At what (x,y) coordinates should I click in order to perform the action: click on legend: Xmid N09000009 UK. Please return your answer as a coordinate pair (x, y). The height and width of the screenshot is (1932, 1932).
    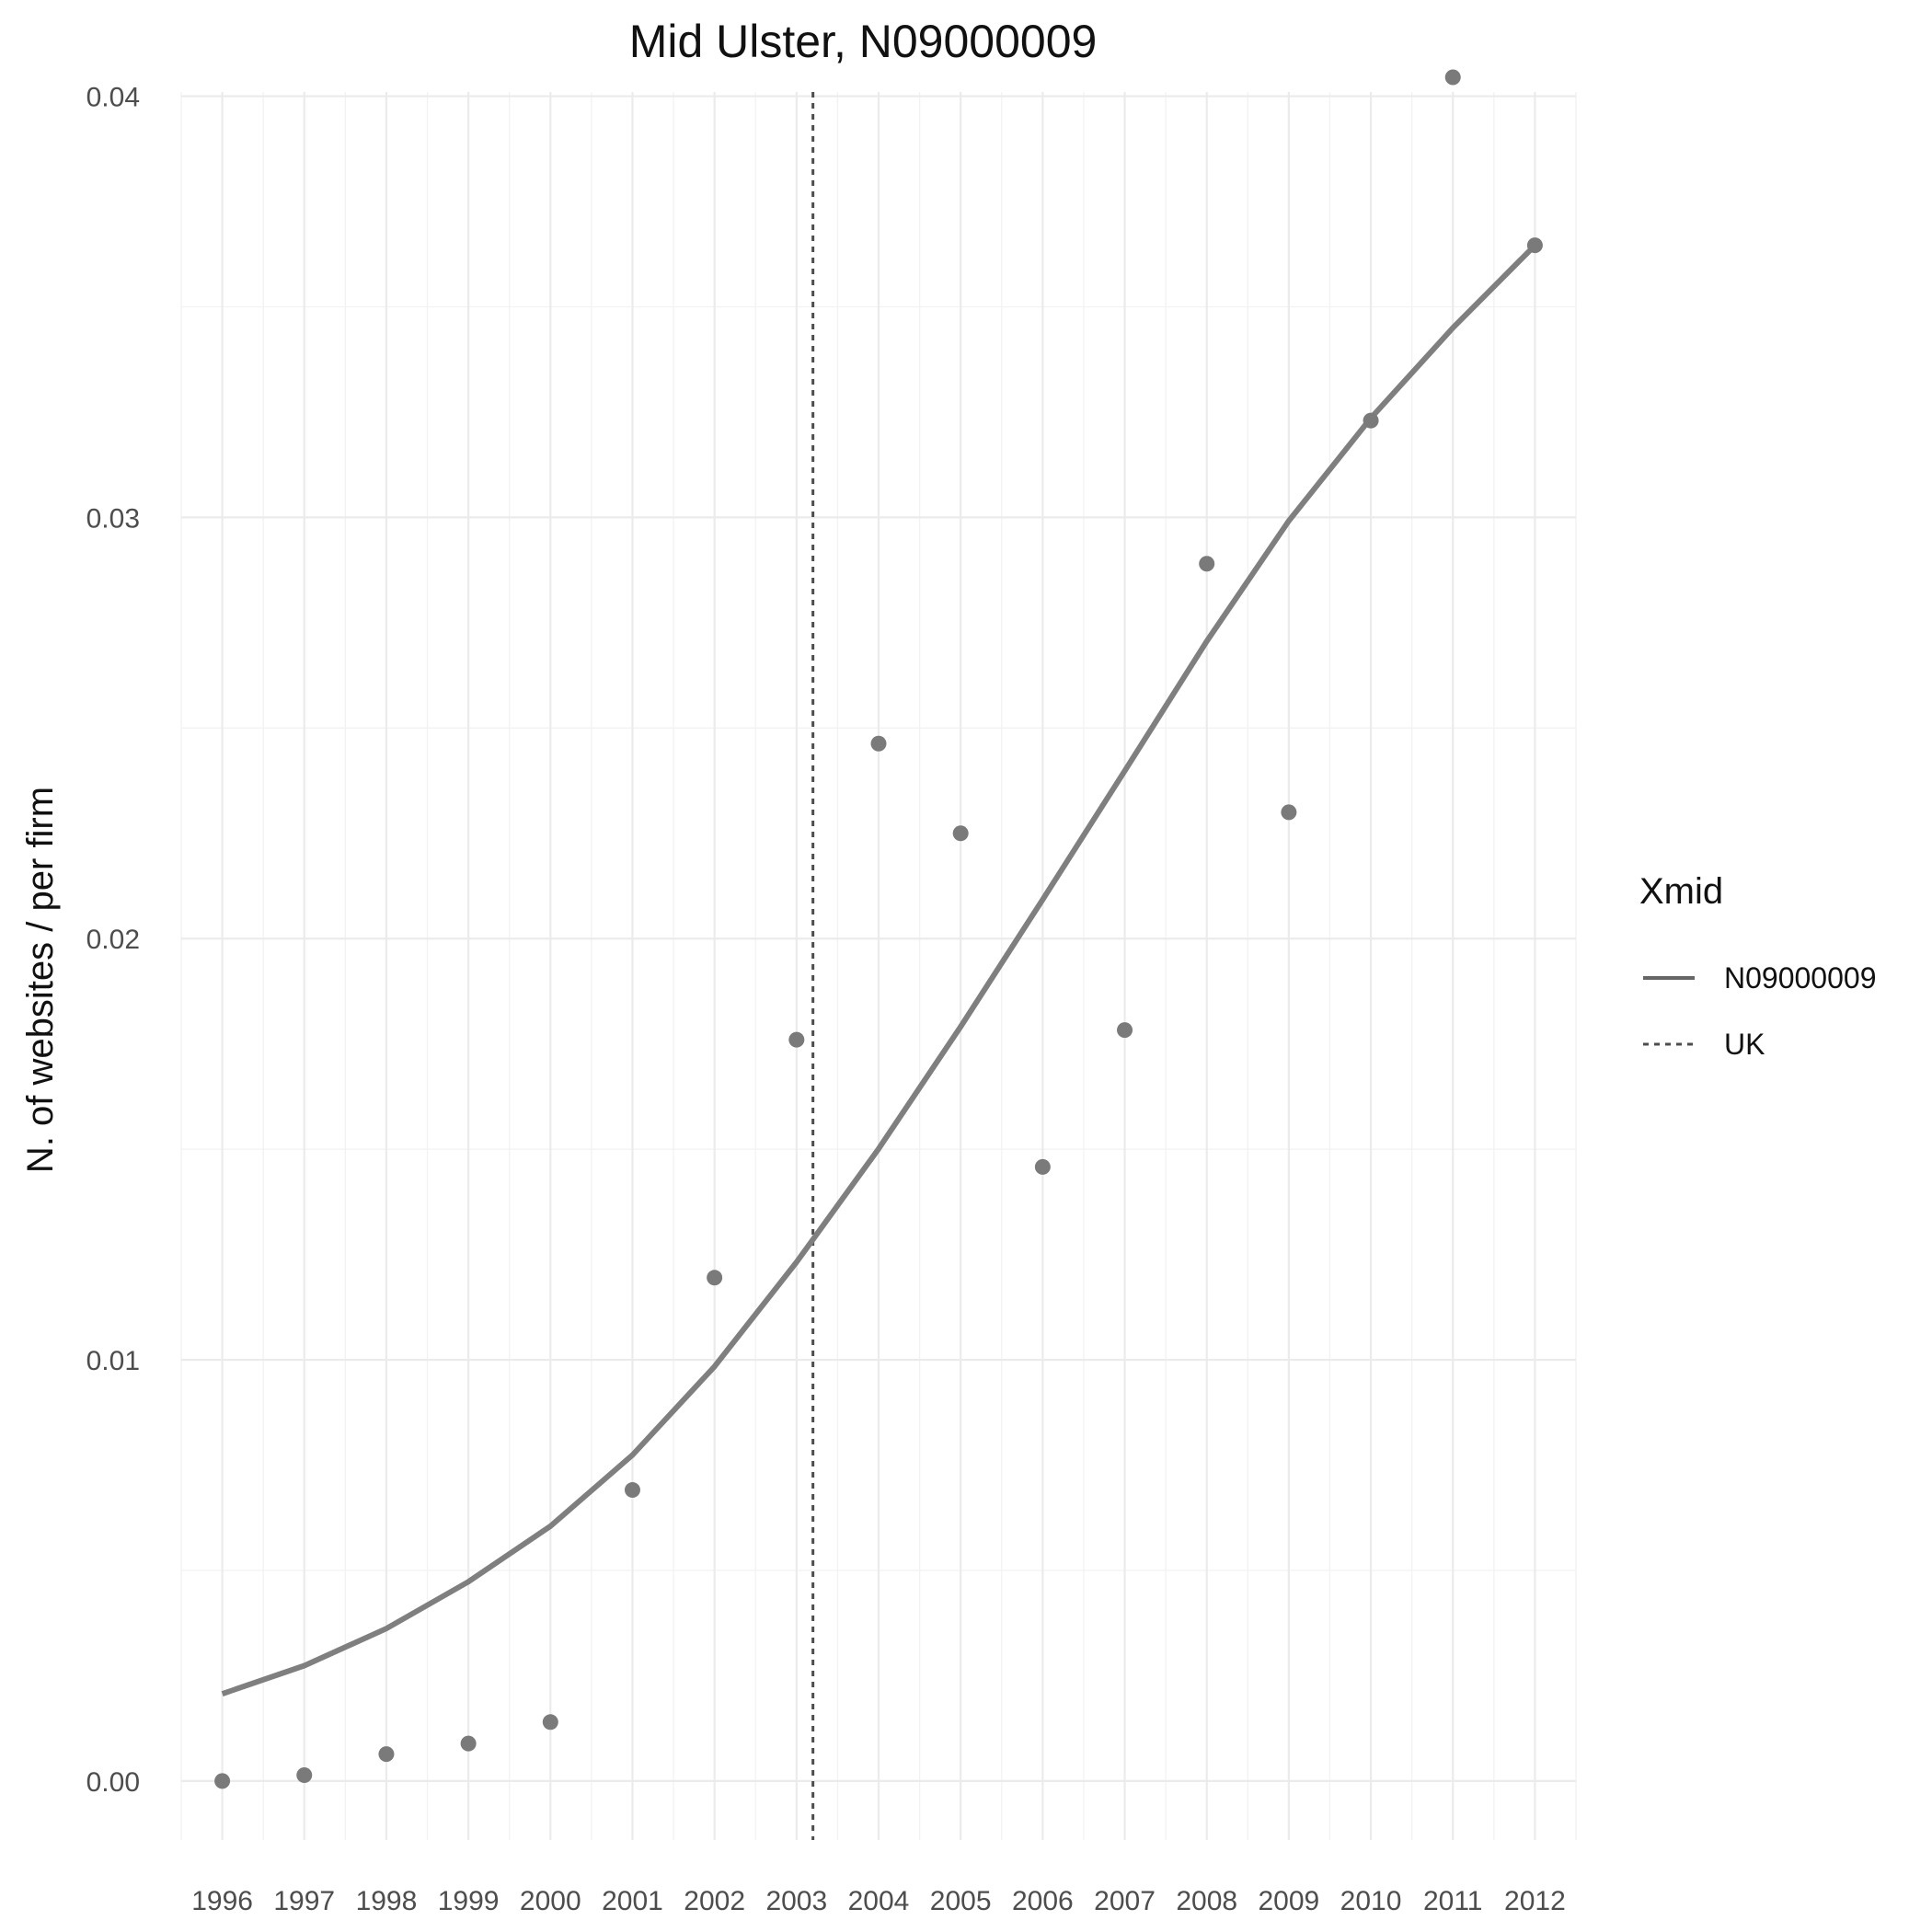
    Looking at the image, I should click on (1757, 966).